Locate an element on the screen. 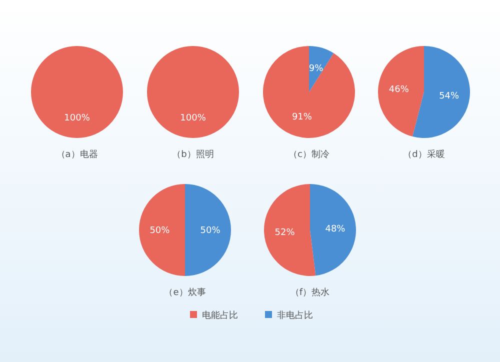  text: （a）电器 is located at coordinates (77, 154).